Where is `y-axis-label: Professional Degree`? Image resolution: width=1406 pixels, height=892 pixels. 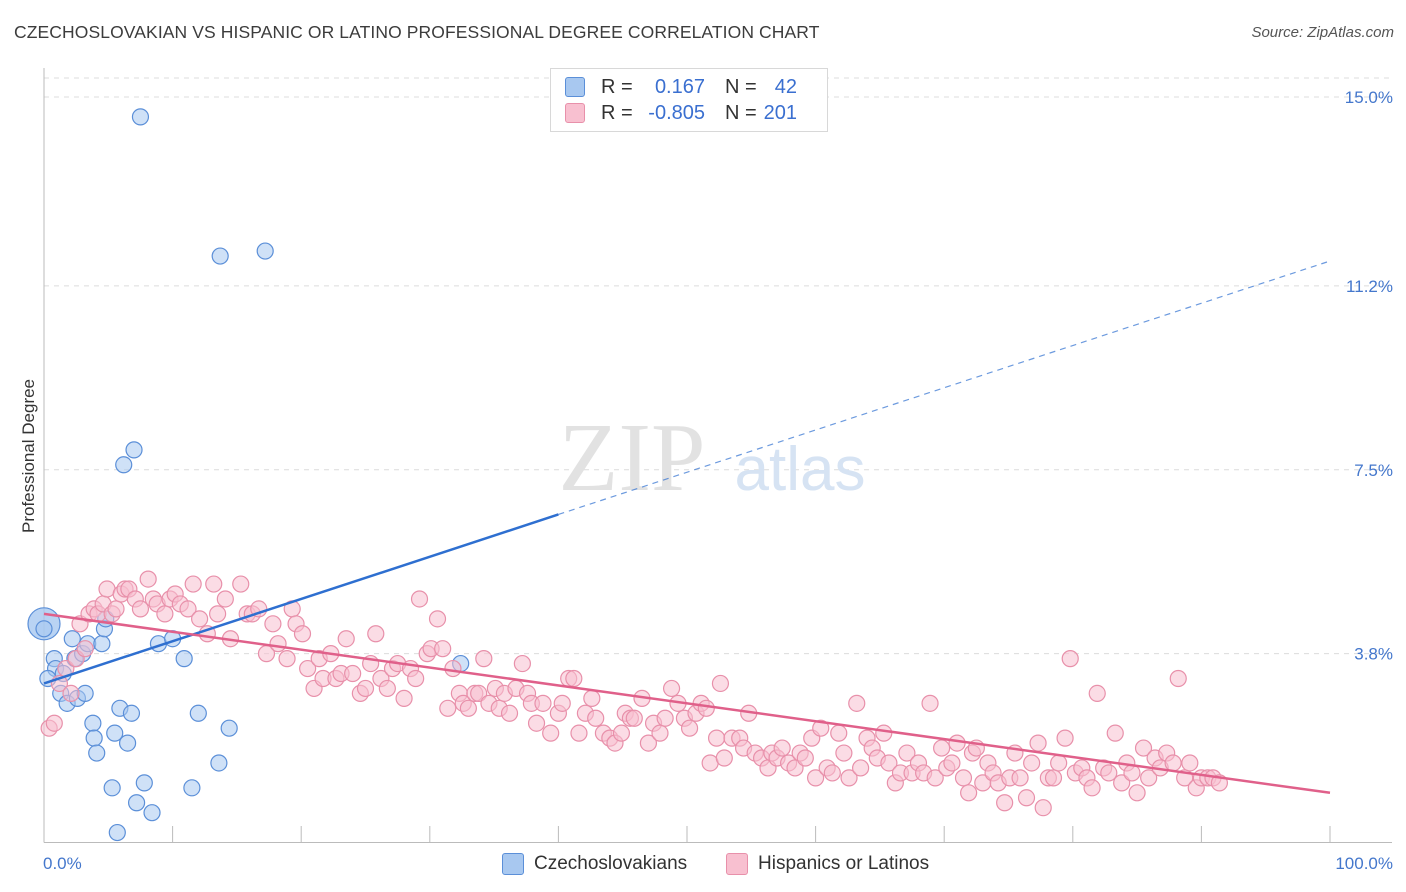
y-axis-label: Professional Degree is located at coordinates (28, 456).